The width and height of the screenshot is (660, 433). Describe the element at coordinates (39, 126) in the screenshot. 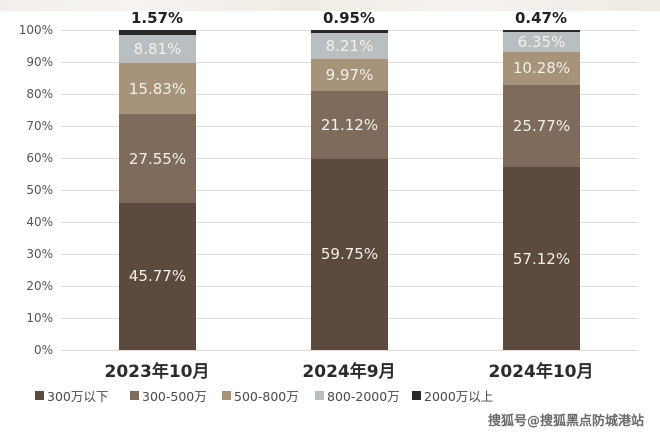

I see `y-tick-label: 70%` at that location.